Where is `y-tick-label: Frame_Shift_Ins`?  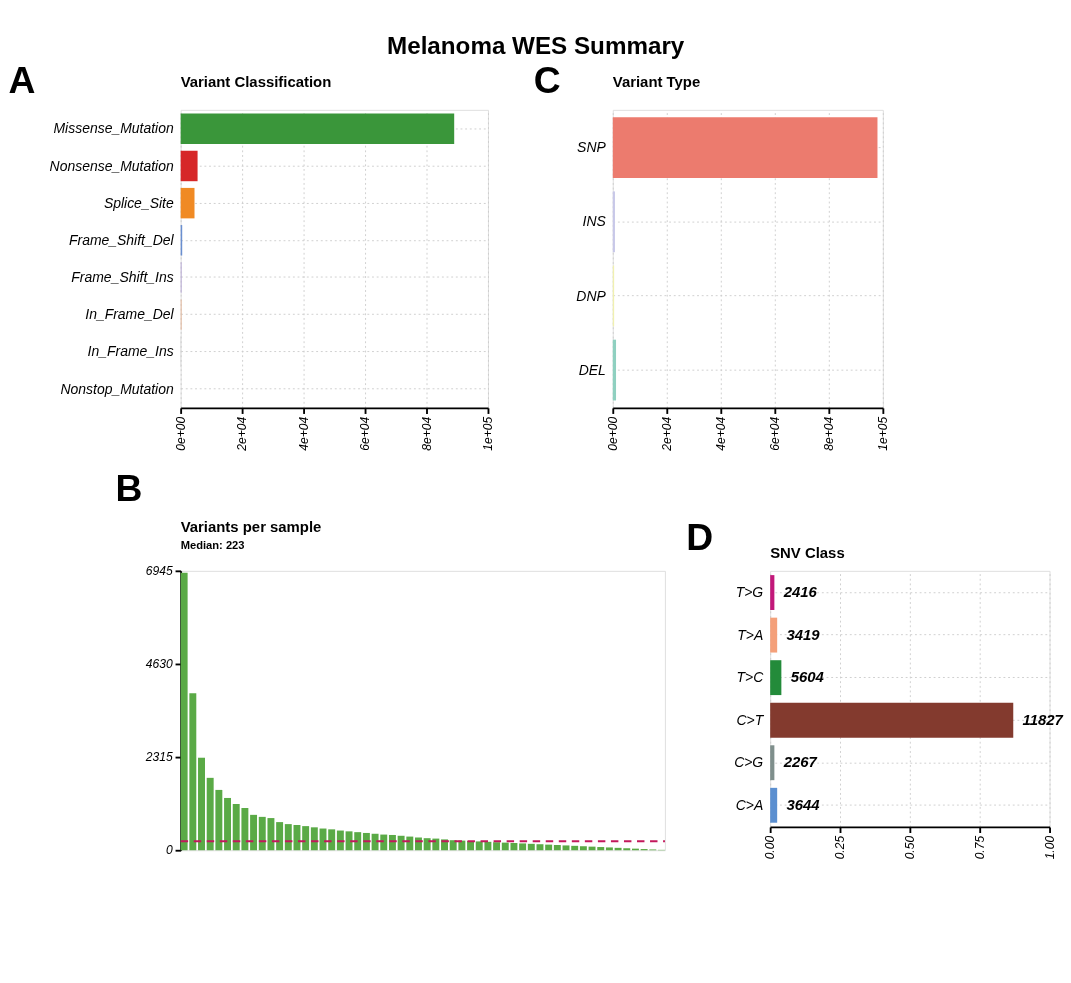 y-tick-label: Frame_Shift_Ins is located at coordinates (122, 277).